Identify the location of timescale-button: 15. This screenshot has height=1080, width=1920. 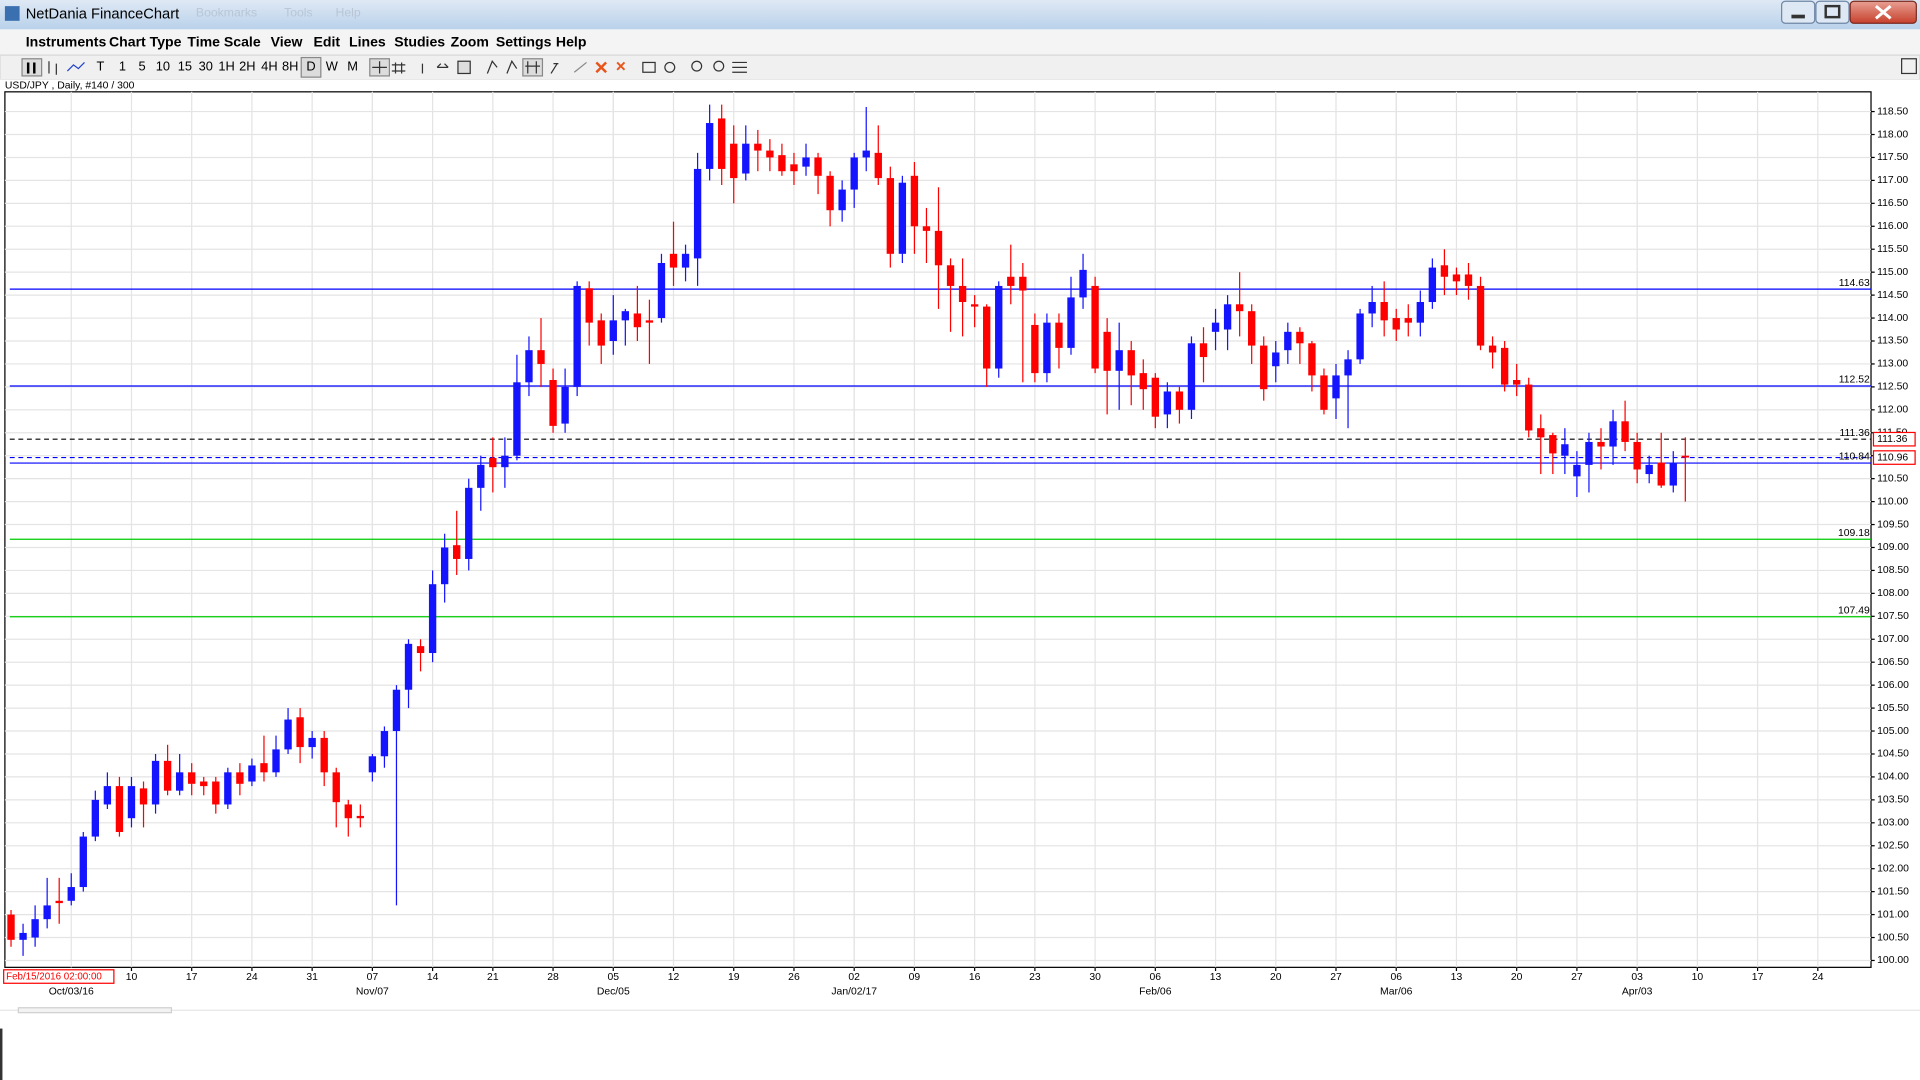
(185, 66).